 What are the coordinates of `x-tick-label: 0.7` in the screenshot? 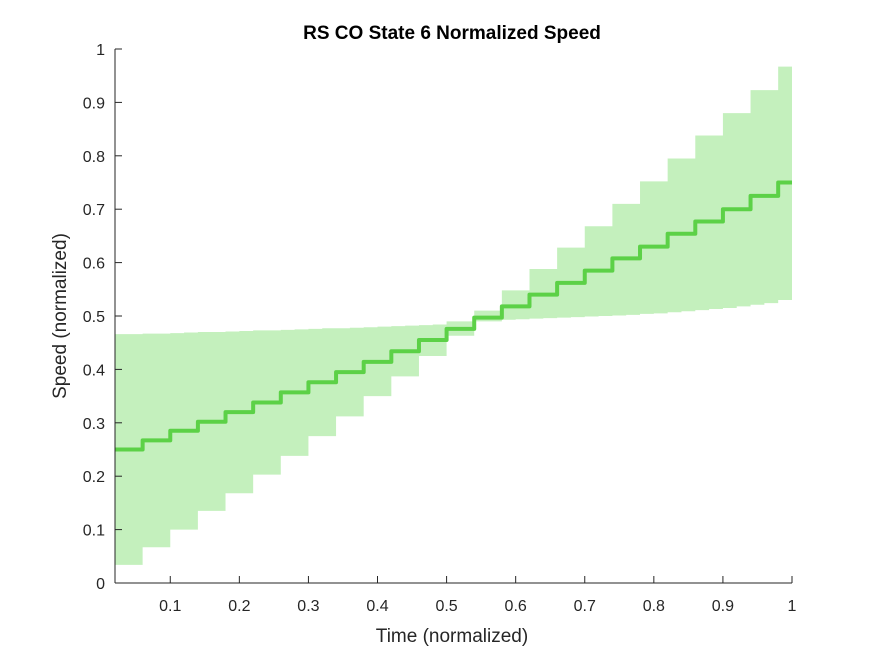 It's located at (585, 606).